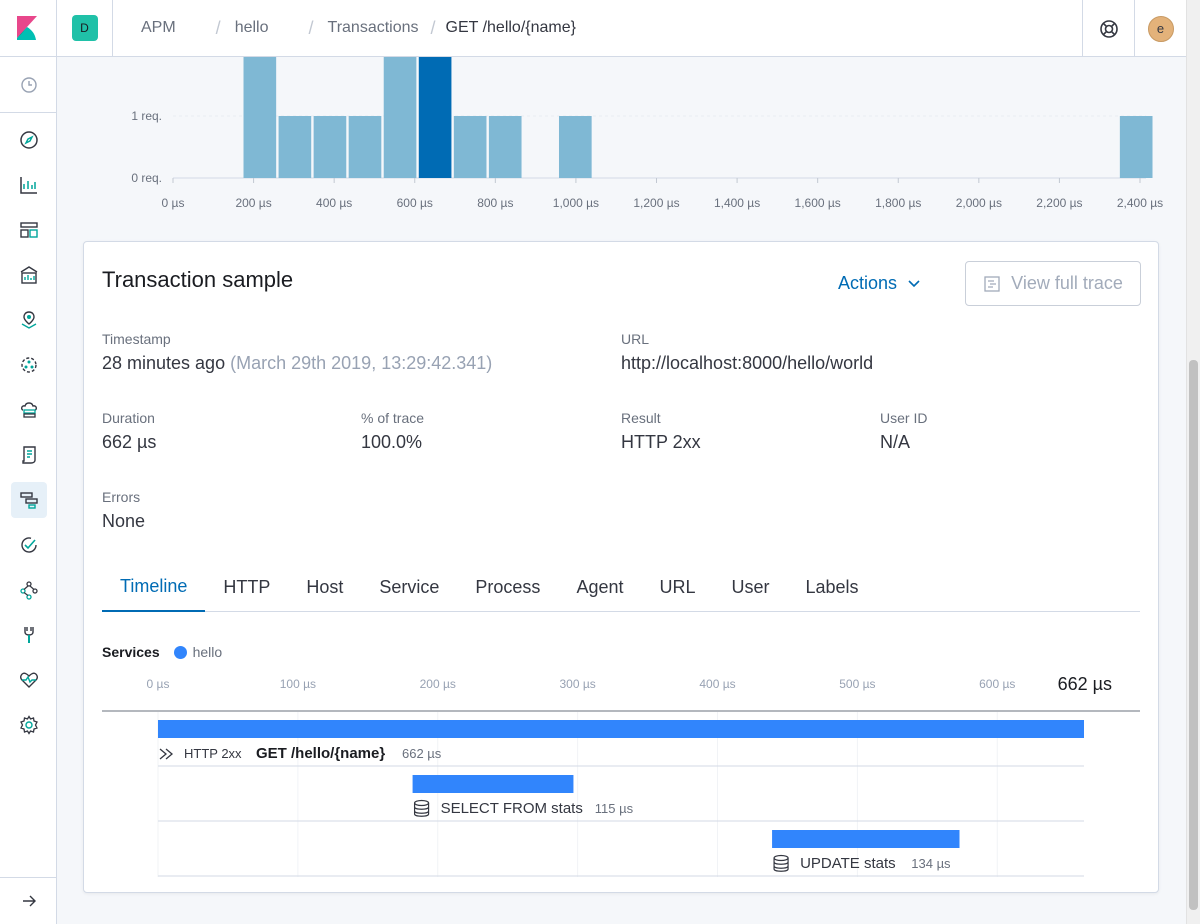 The width and height of the screenshot is (1200, 924). I want to click on timeline-tick-label: 0 µs, so click(158, 684).